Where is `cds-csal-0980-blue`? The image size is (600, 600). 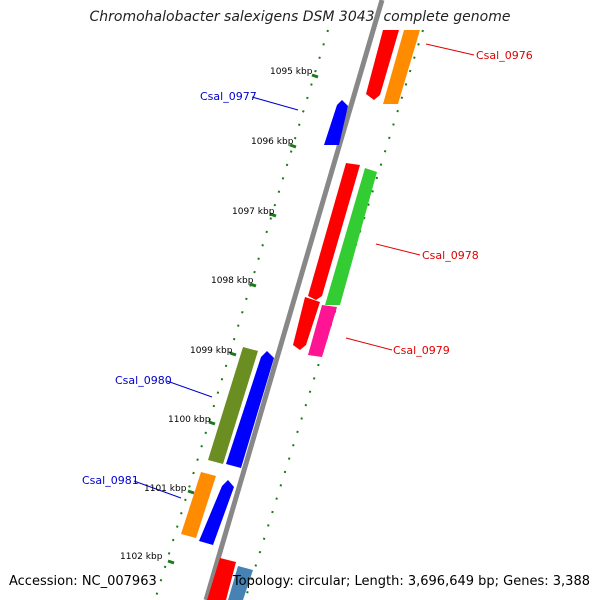 cds-csal-0980-blue is located at coordinates (250, 409).